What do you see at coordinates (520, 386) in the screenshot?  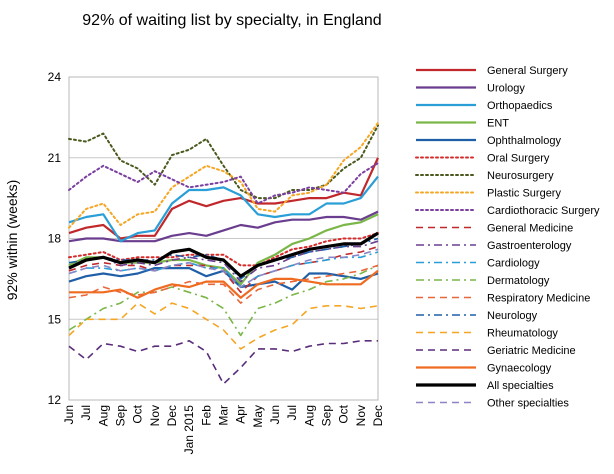 I see `legend-label: All specialties` at bounding box center [520, 386].